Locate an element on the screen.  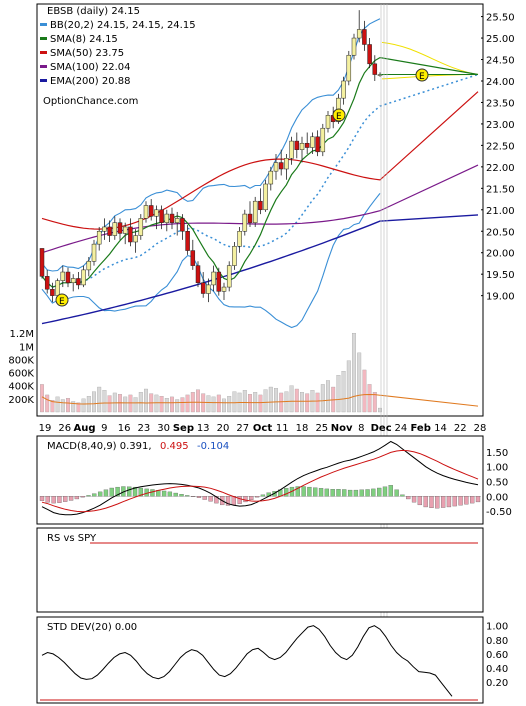
macd-y-axis: 1.50 1.00 0.50 0.00 -0.50 is located at coordinates (499, 483).